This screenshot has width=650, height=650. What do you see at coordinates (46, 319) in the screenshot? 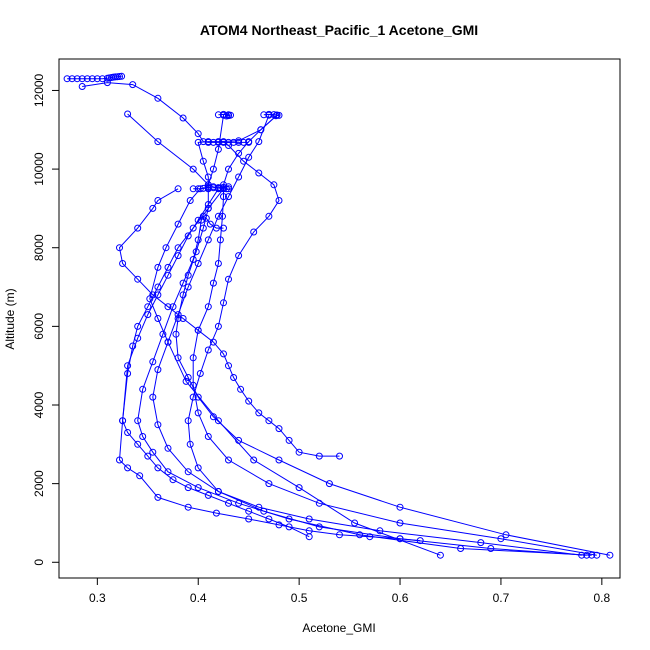
I see `y-axis: 0 2000 4000 6000 8000 10000 12000` at bounding box center [46, 319].